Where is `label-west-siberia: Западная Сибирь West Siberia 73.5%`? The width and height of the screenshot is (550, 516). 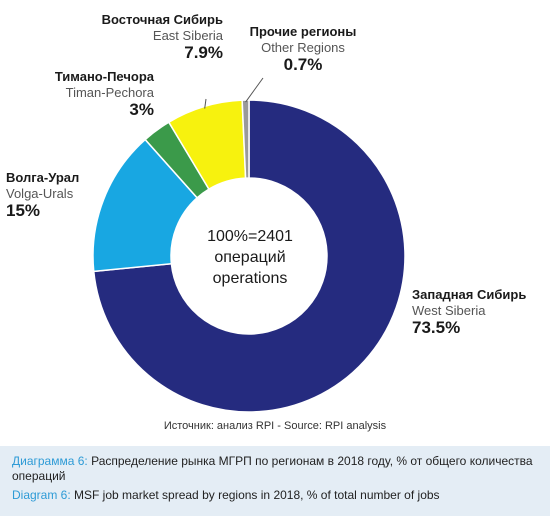 label-west-siberia: Западная Сибирь West Siberia 73.5% is located at coordinates (469, 313).